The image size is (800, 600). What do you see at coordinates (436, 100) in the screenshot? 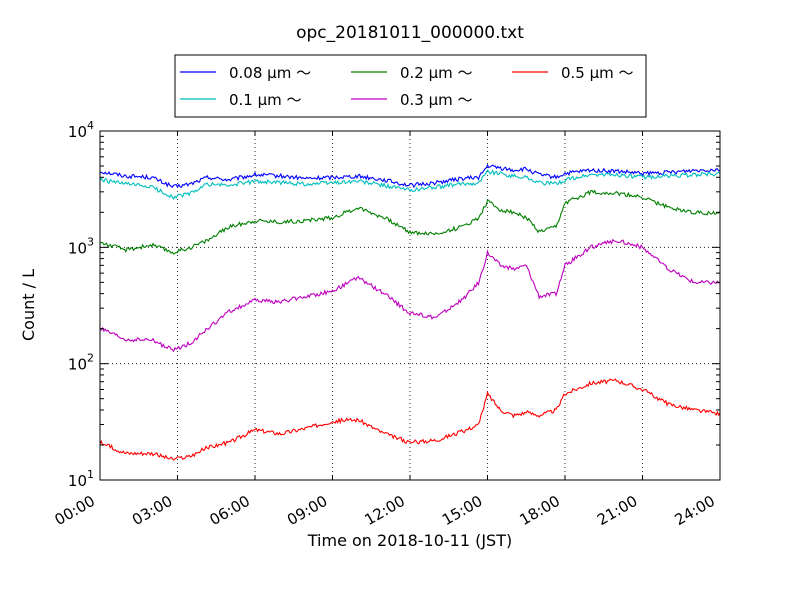
I see `legend-label: 0.3 μm ～` at bounding box center [436, 100].